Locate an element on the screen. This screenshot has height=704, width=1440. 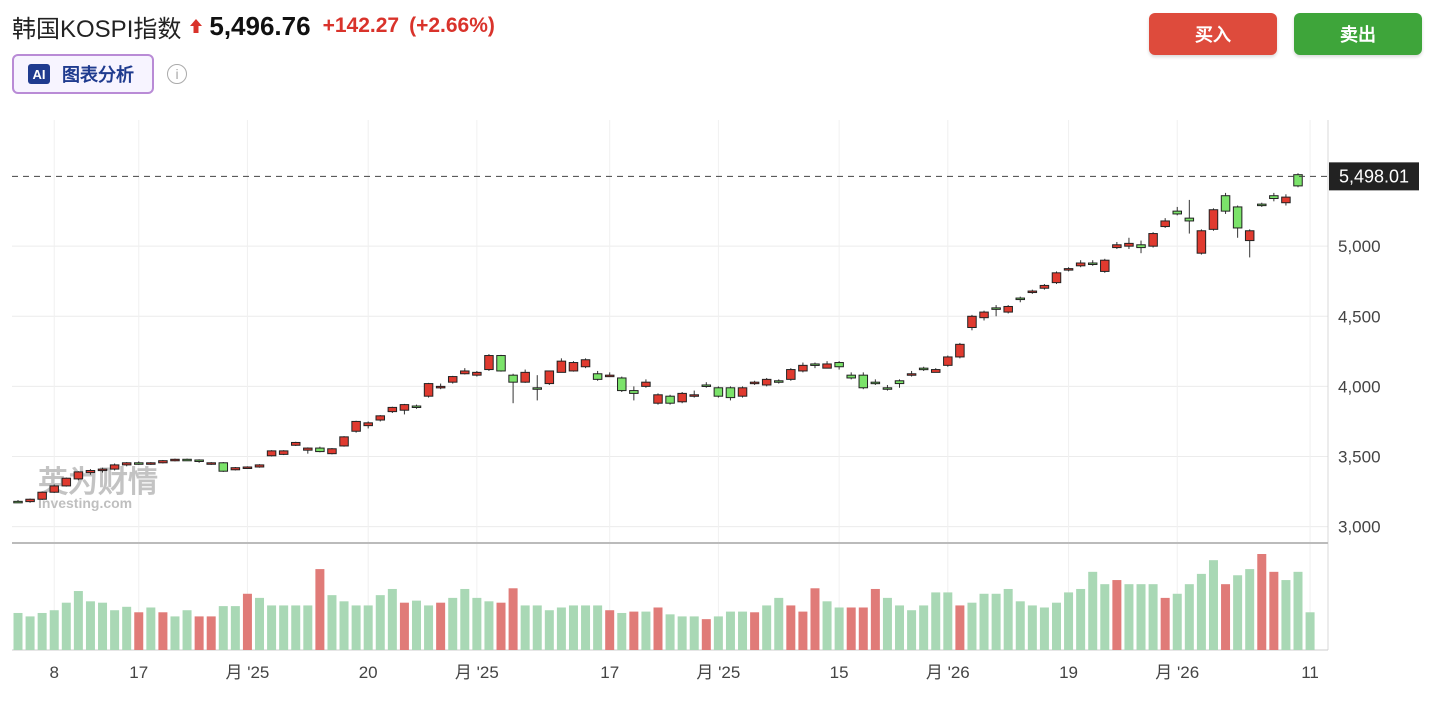
watermark-logo-en: Investing.com is located at coordinates (85, 503).